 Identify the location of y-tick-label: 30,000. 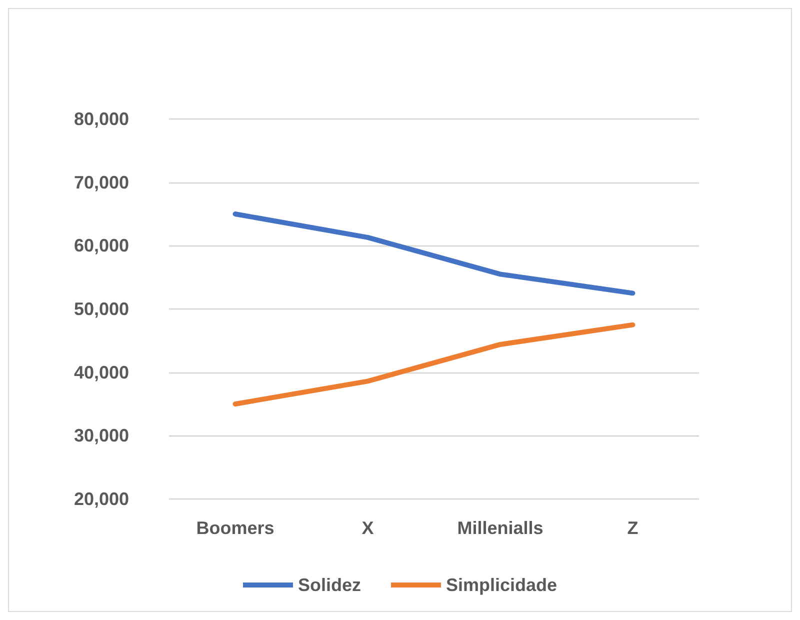
(101, 436).